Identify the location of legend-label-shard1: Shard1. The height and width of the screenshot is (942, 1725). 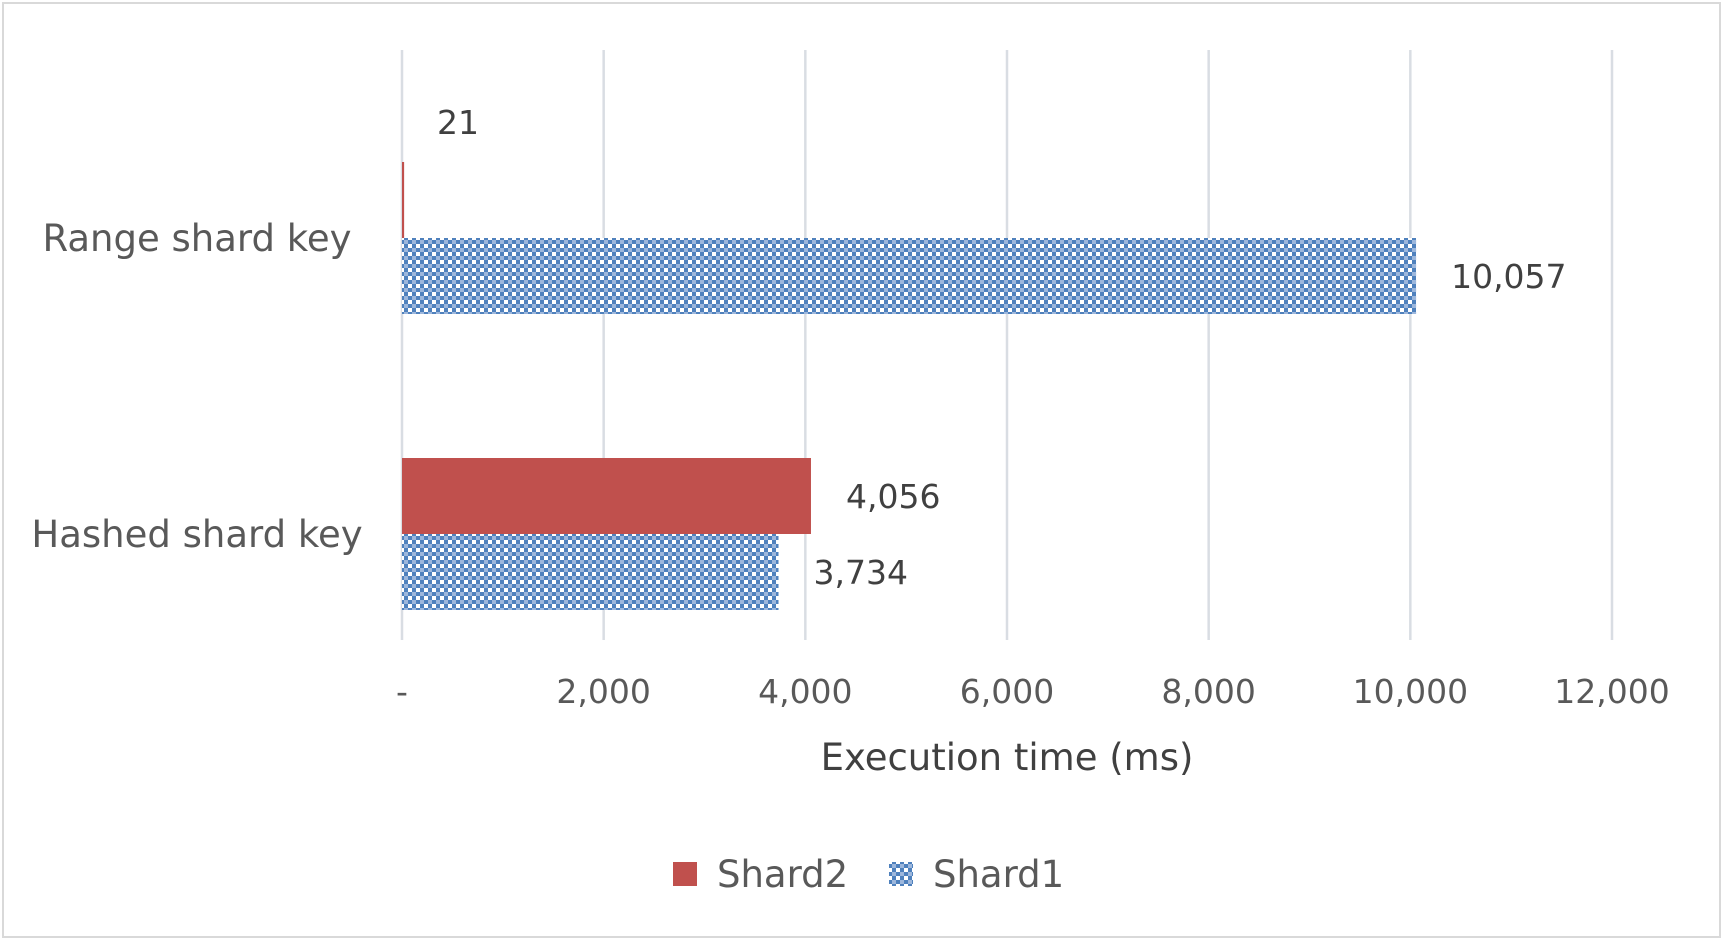
(998, 874).